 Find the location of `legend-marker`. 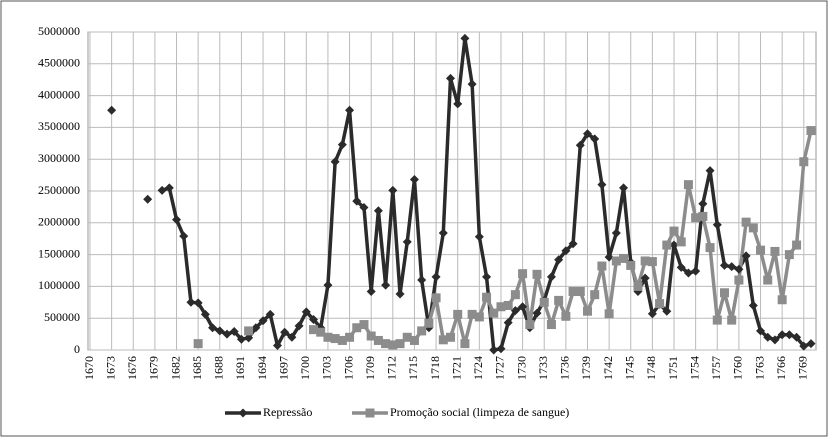

legend-marker is located at coordinates (243, 413).